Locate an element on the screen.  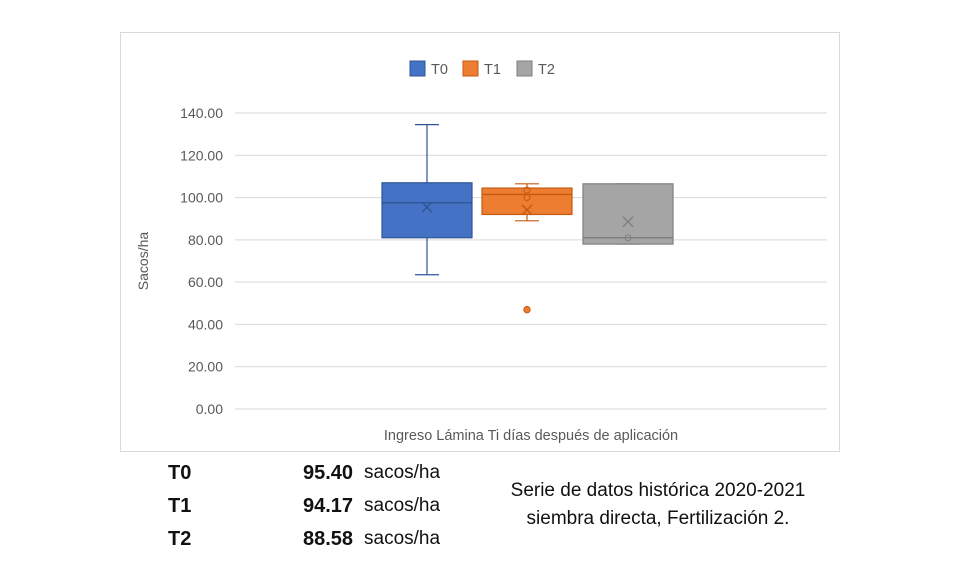
y-axis-title: Sacos/ha is located at coordinates (143, 261).